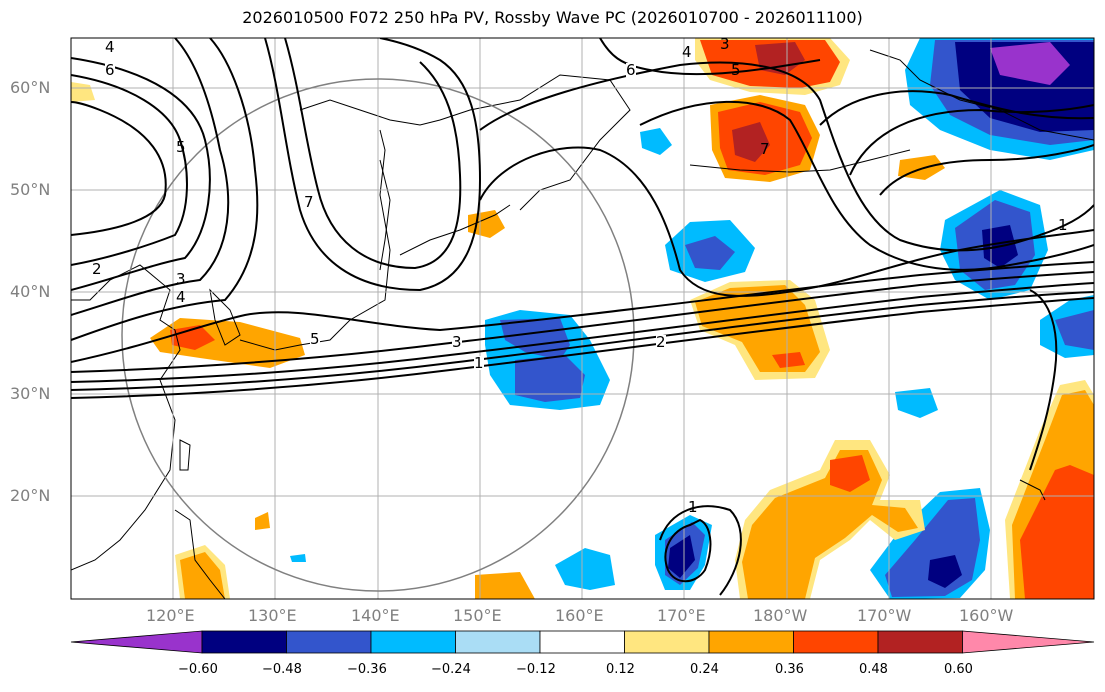 This screenshot has width=1105, height=692. What do you see at coordinates (367, 669) in the screenshot?
I see `colorbar-tick: −0.36` at bounding box center [367, 669].